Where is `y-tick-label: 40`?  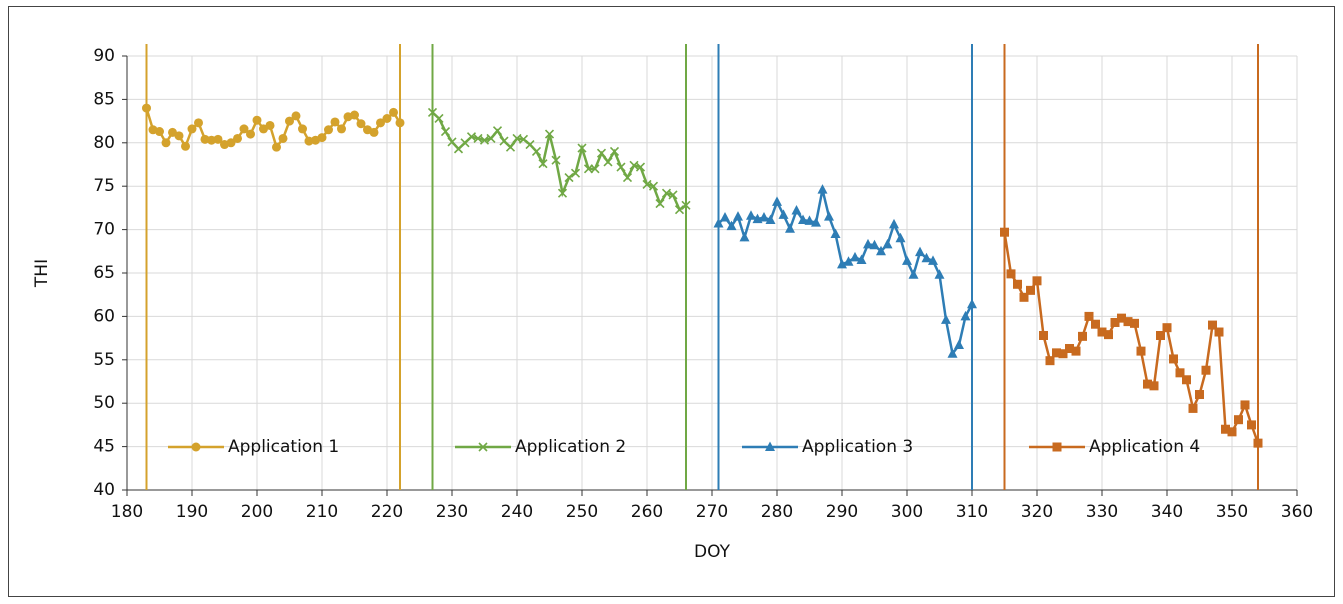
y-tick-label: 40 is located at coordinates (104, 490).